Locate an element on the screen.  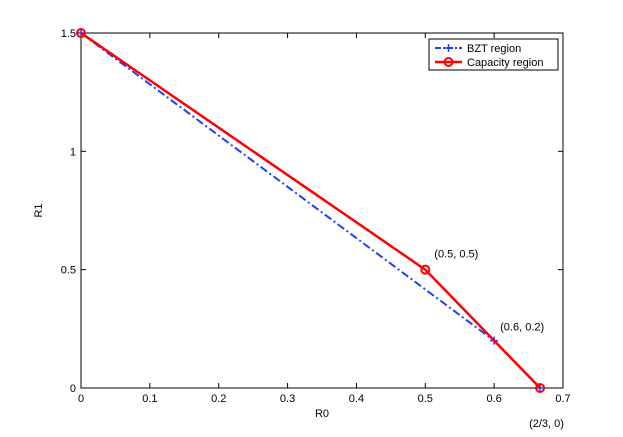
legend: BZT region Capacity region is located at coordinates (493, 54).